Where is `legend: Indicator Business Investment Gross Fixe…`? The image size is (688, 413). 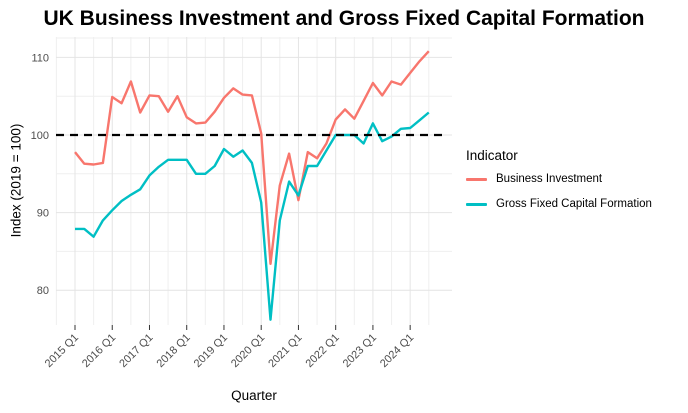 legend: Indicator Business Investment Gross Fixe… is located at coordinates (559, 185).